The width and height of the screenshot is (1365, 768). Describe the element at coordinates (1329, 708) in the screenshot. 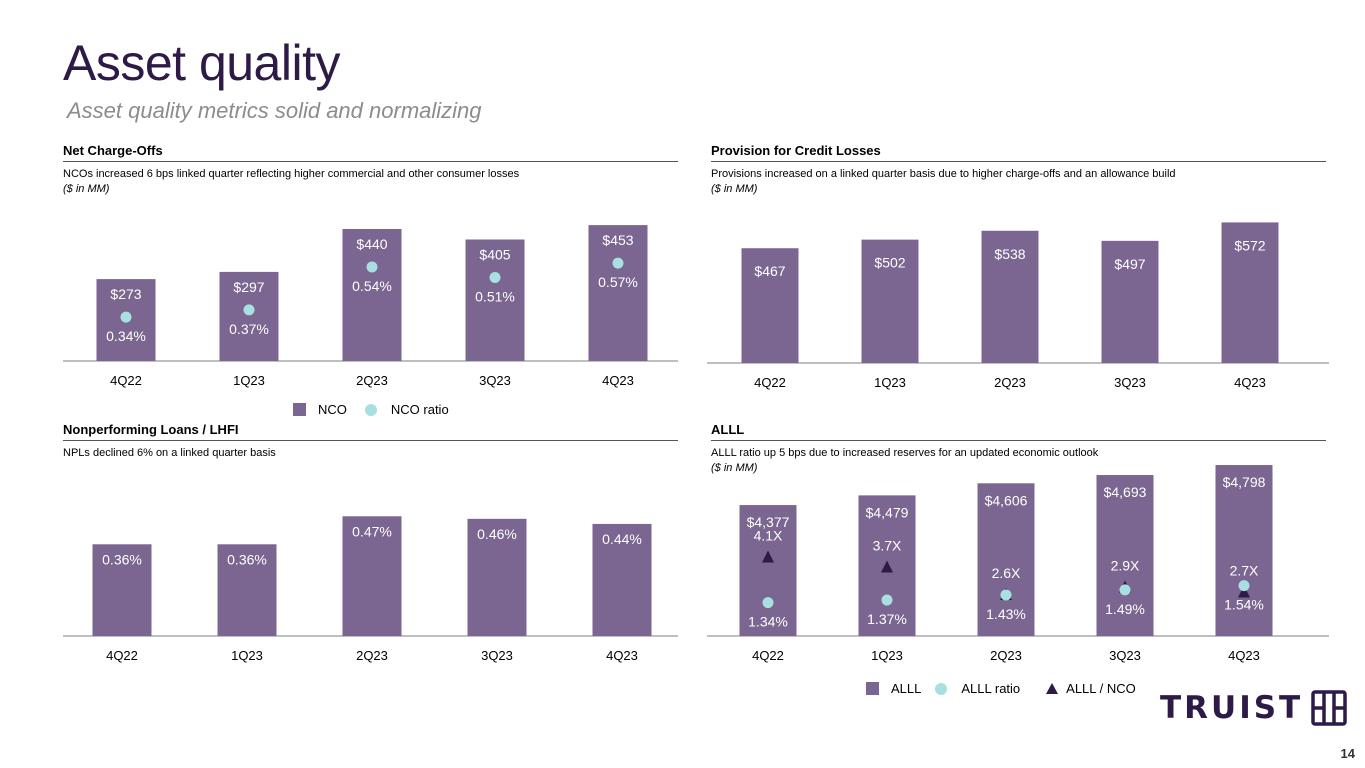

I see `truist-logo-icon` at that location.